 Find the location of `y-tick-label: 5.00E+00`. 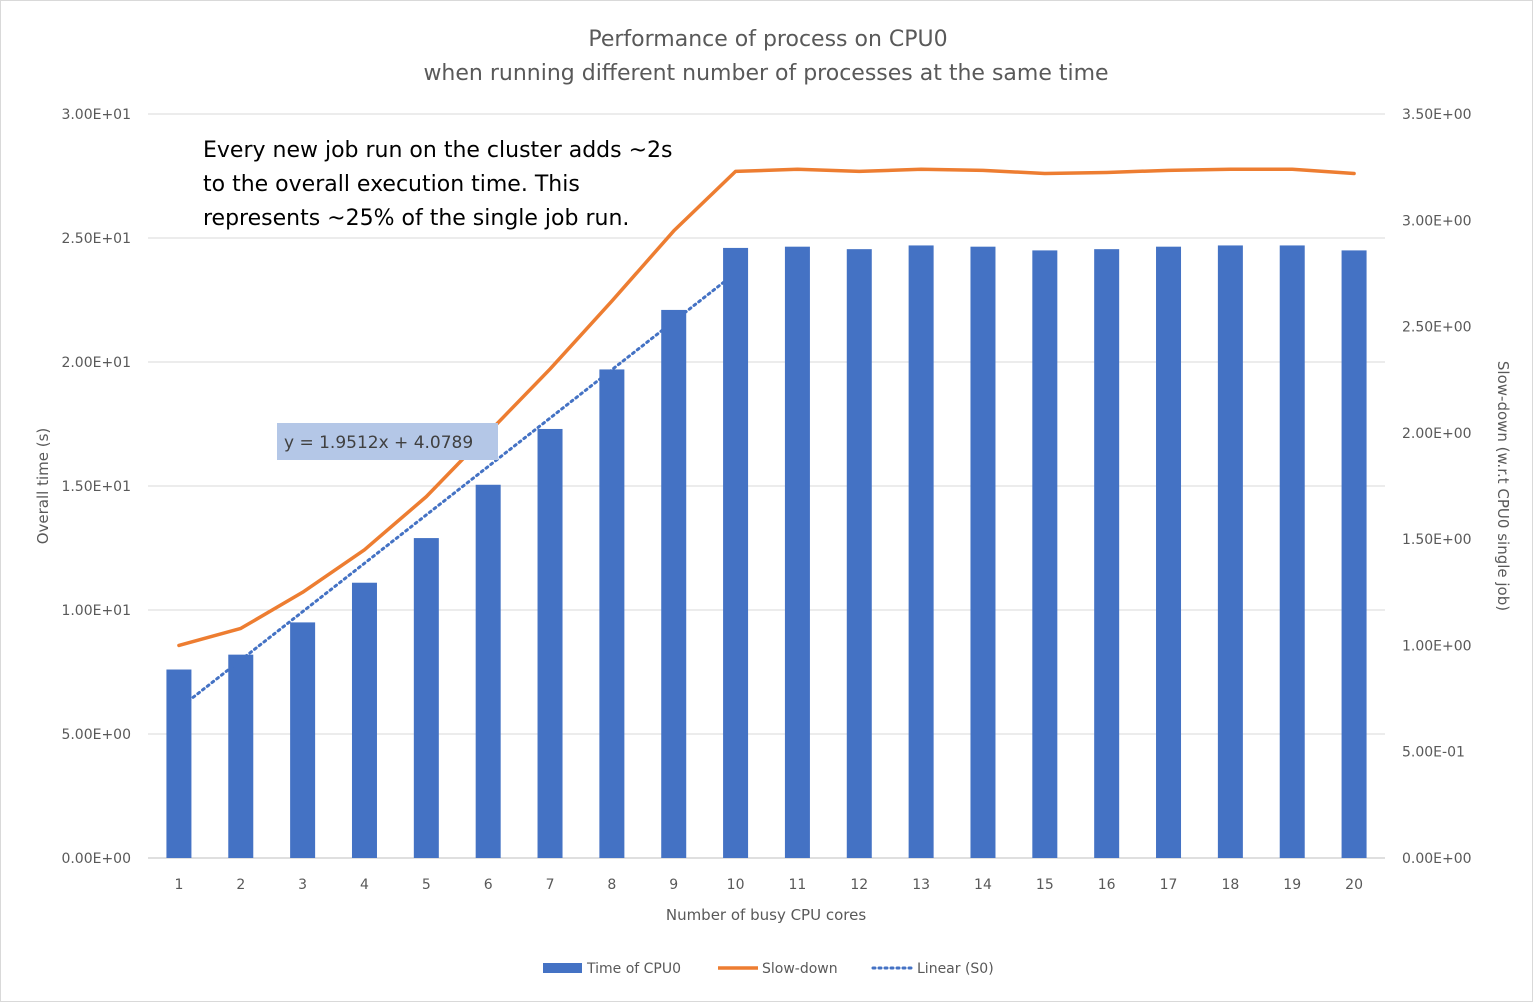

y-tick-label: 5.00E+00 is located at coordinates (96, 735).